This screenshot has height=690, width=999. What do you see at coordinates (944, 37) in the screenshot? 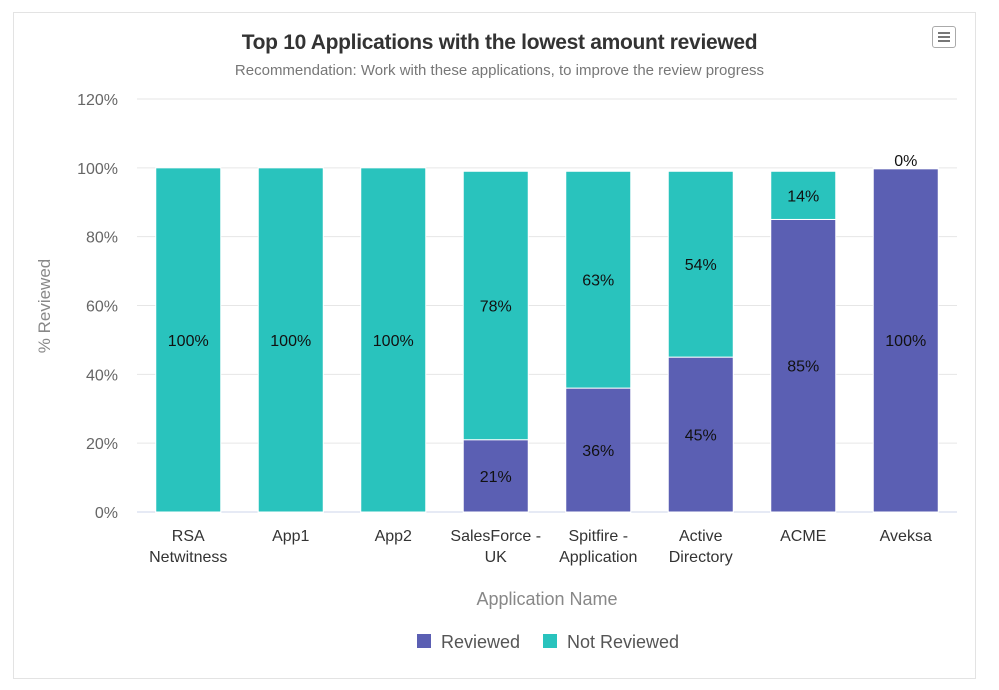
I see `hamburger-menu-icon` at bounding box center [944, 37].